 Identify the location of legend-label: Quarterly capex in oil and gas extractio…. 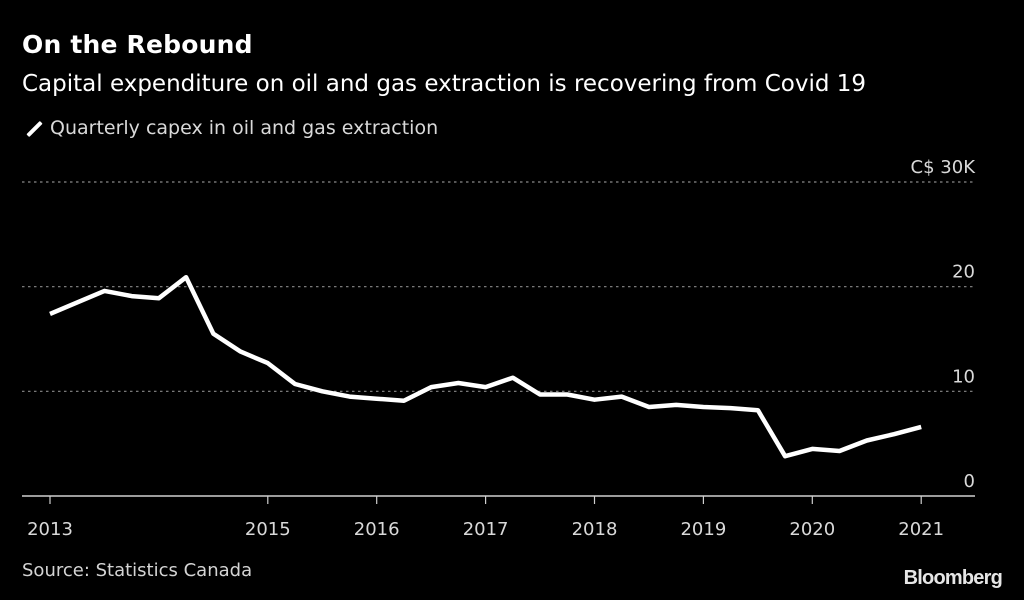
(244, 128).